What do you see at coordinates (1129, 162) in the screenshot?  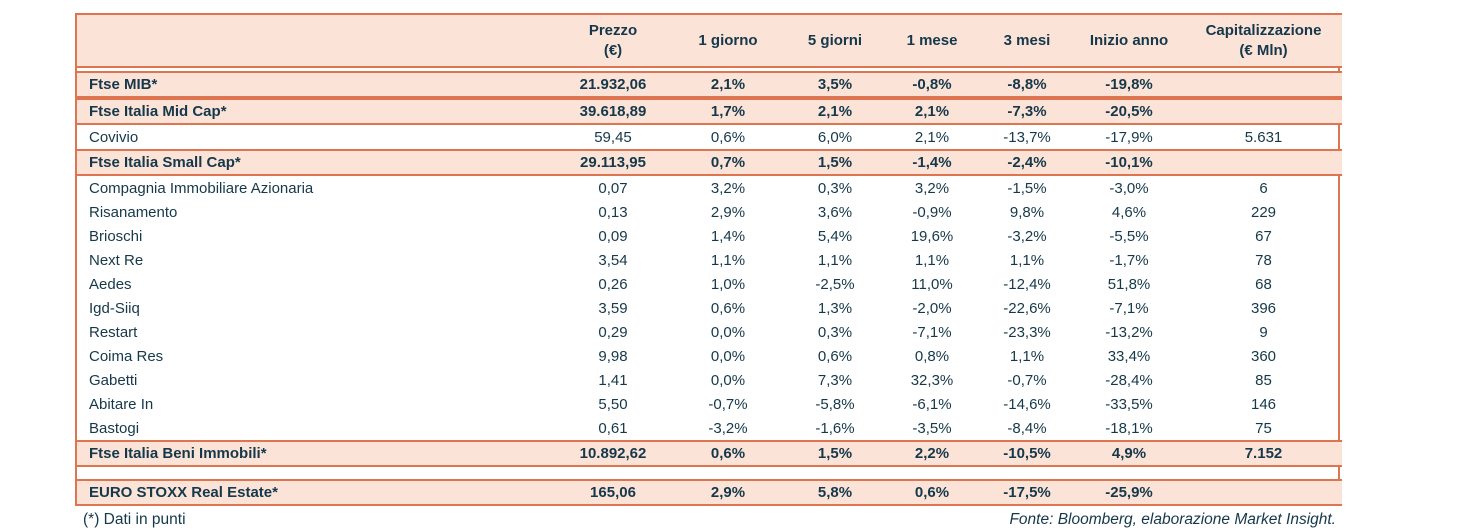 I see `cell-inizio-anno: -10,1%` at bounding box center [1129, 162].